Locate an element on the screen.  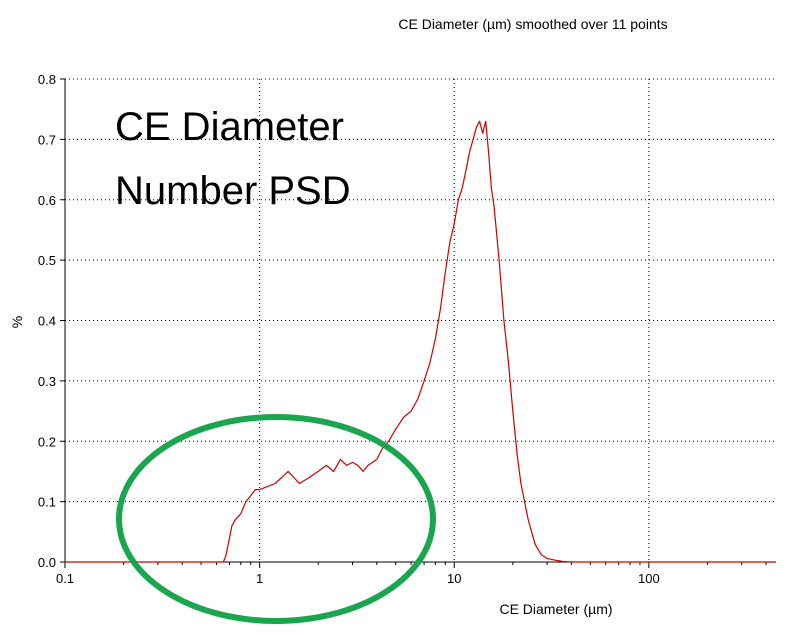
y-tick-label: 0.2 is located at coordinates (47, 441).